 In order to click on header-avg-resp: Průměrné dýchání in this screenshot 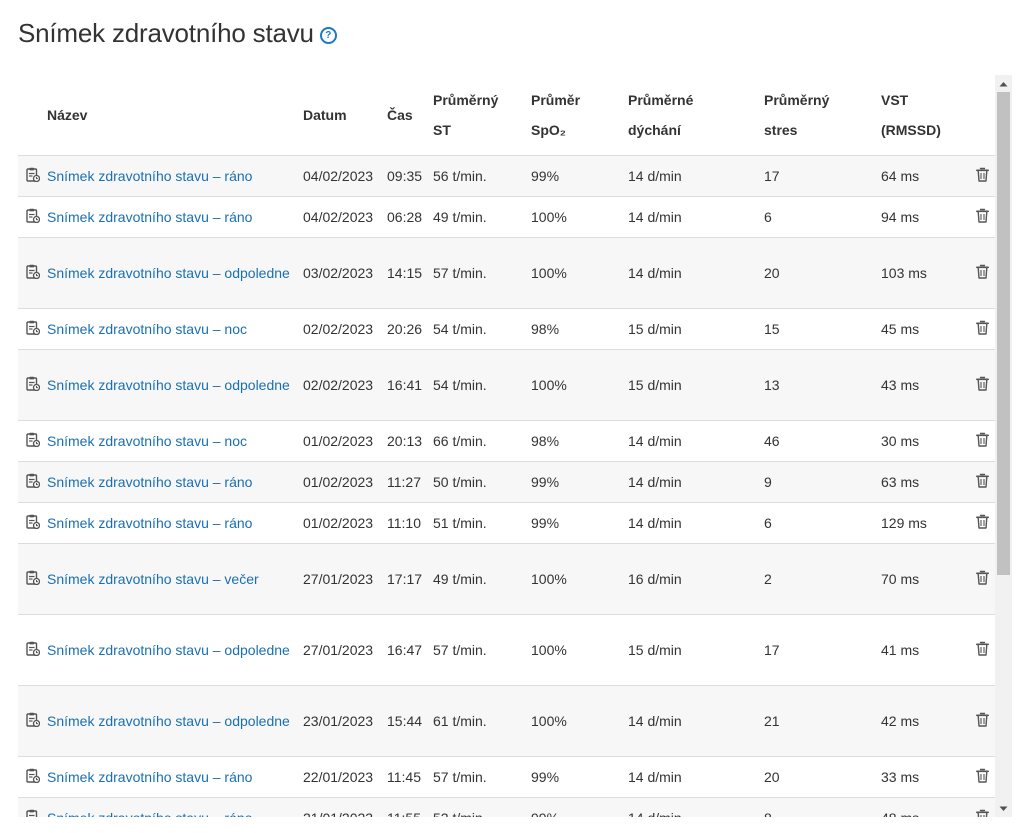, I will do `click(696, 115)`.